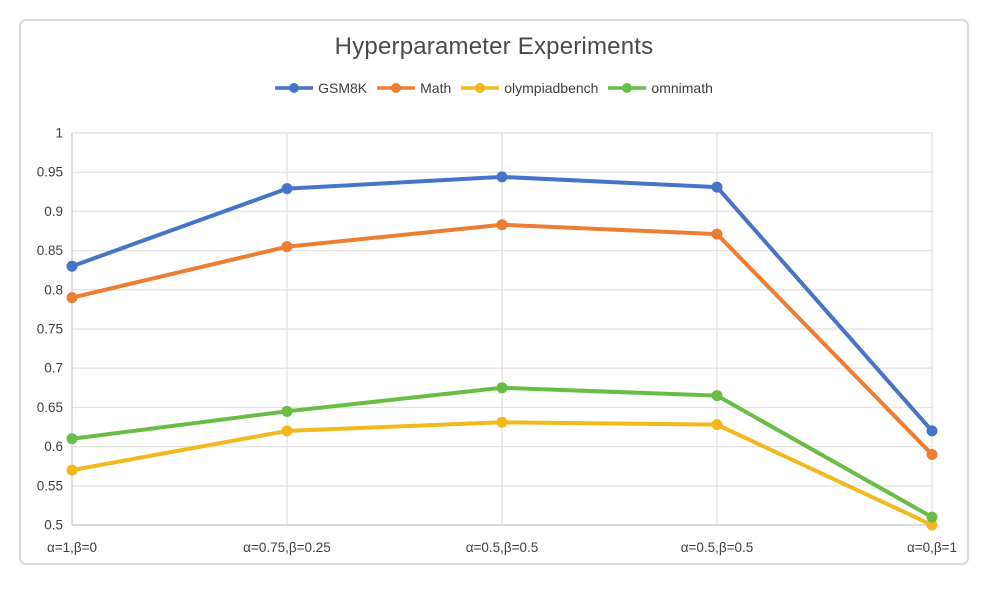 Image resolution: width=992 pixels, height=597 pixels. What do you see at coordinates (53, 211) in the screenshot?
I see `y-axis-tick-label: 0.9` at bounding box center [53, 211].